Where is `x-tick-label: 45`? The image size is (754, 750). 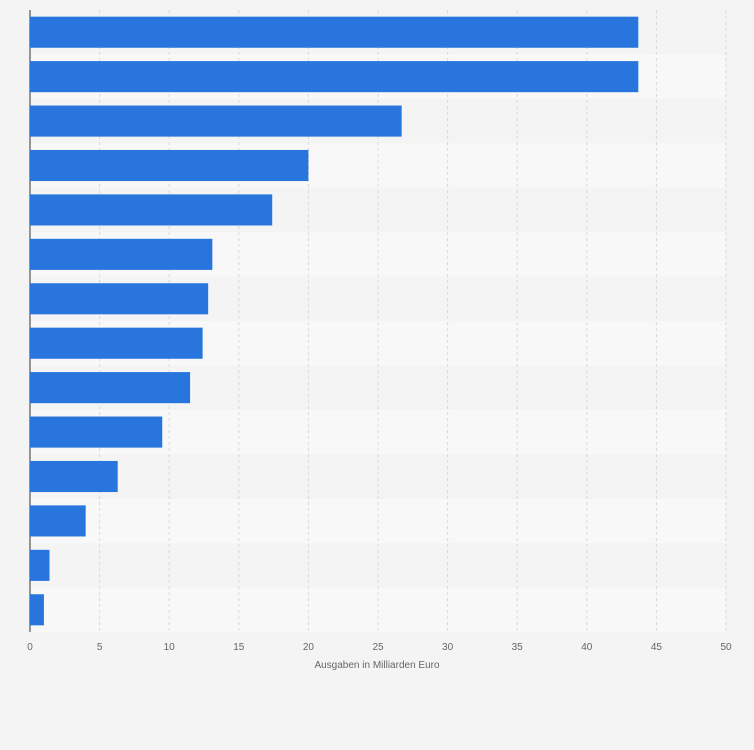
x-tick-label: 45 is located at coordinates (657, 647).